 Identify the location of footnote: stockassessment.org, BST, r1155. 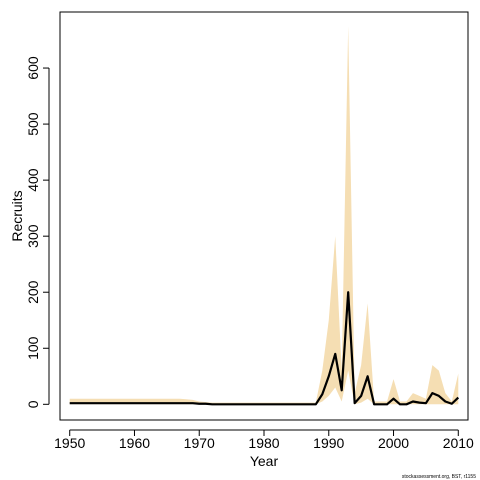
(439, 477).